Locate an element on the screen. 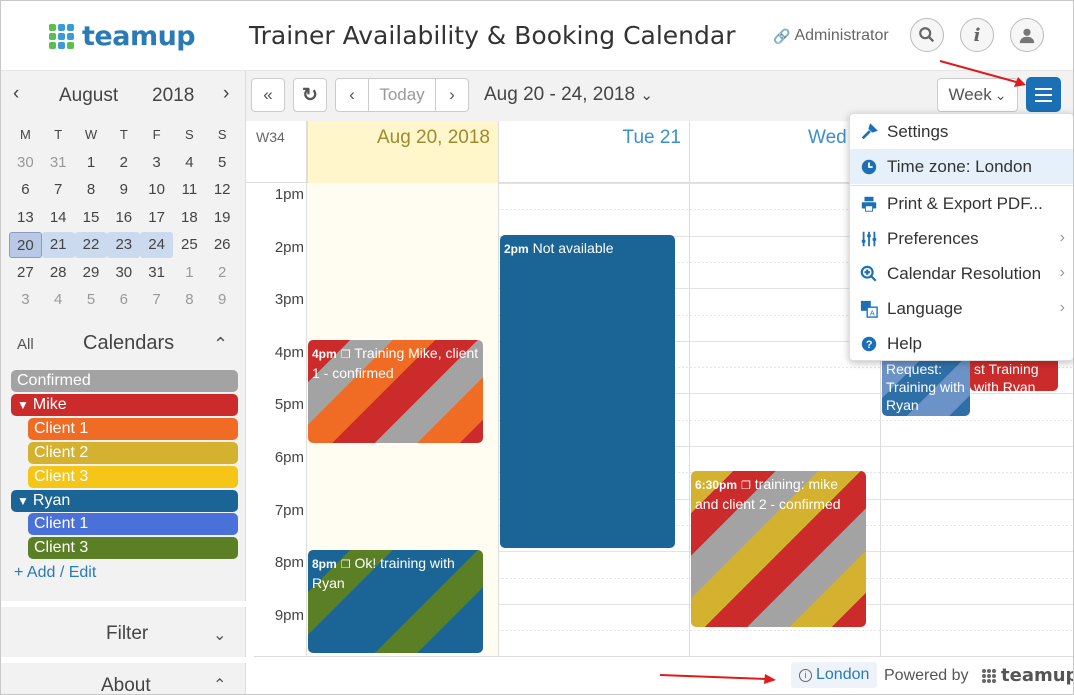 The image size is (1074, 695). mini-day: 19 is located at coordinates (222, 217).